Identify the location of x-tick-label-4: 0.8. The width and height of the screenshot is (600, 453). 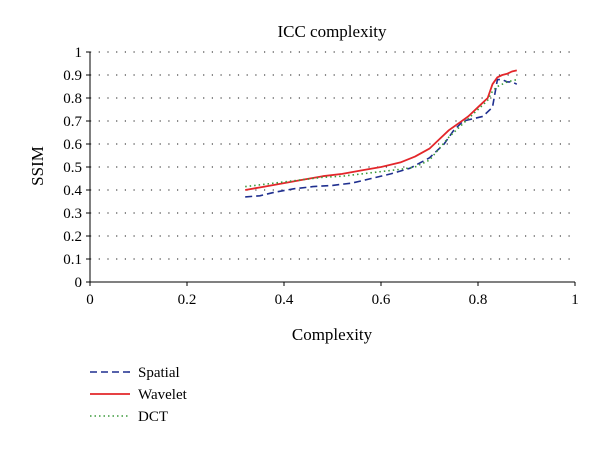
(478, 300).